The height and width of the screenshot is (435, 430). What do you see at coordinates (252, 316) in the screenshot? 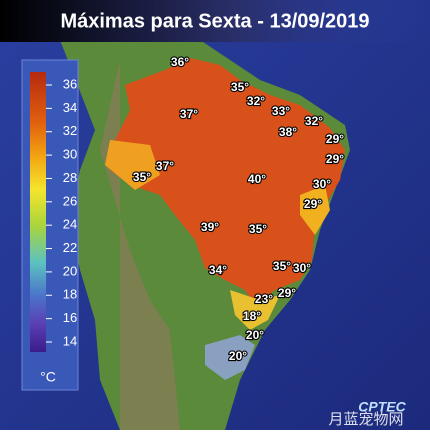
I see `temperature-label: 18°` at bounding box center [252, 316].